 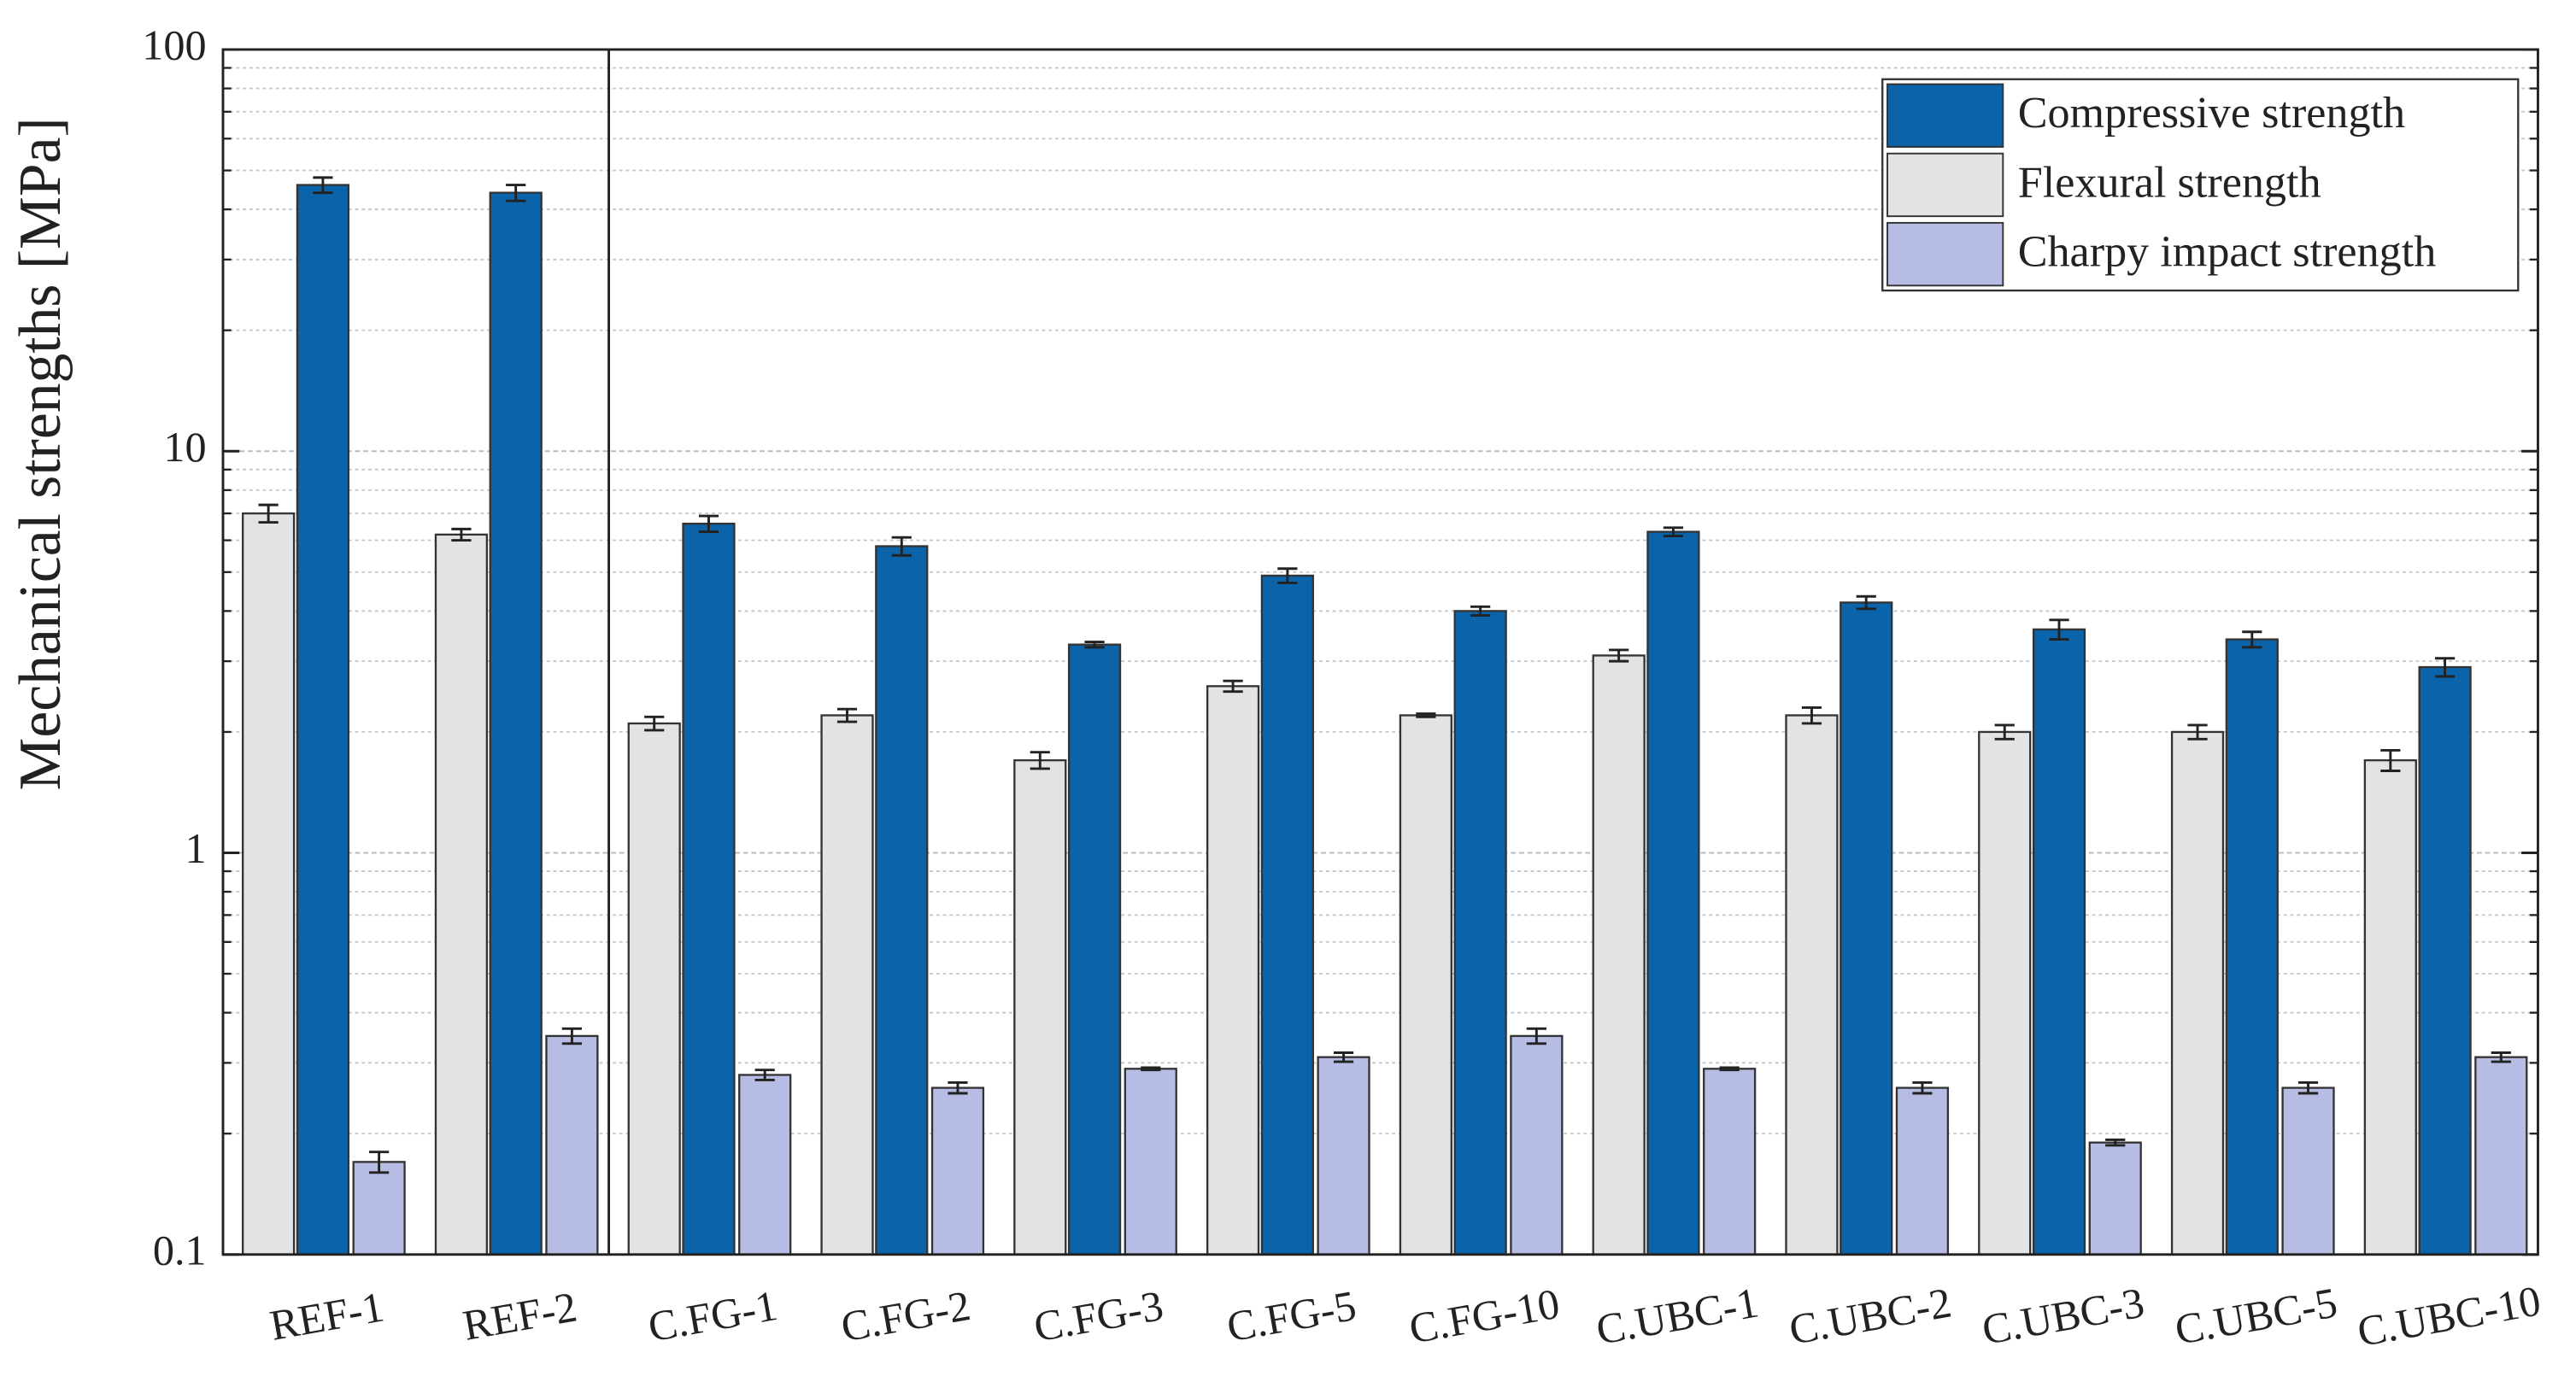 What do you see at coordinates (196, 848) in the screenshot?
I see `y-tick-label: 1` at bounding box center [196, 848].